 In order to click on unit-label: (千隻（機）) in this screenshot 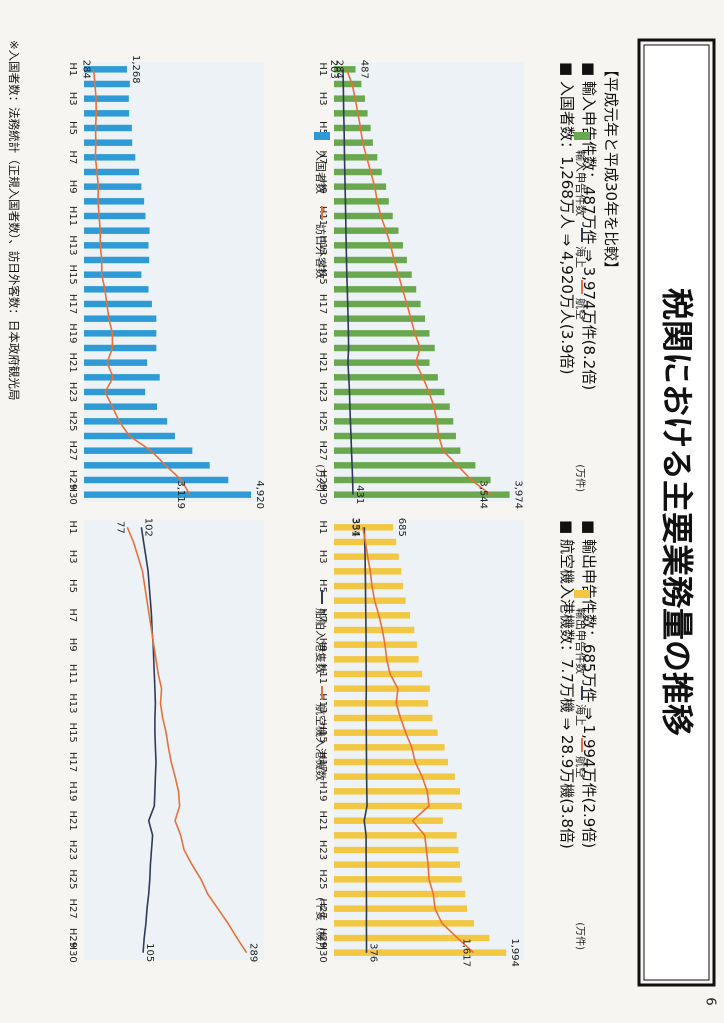, I will do `click(320, 923)`.